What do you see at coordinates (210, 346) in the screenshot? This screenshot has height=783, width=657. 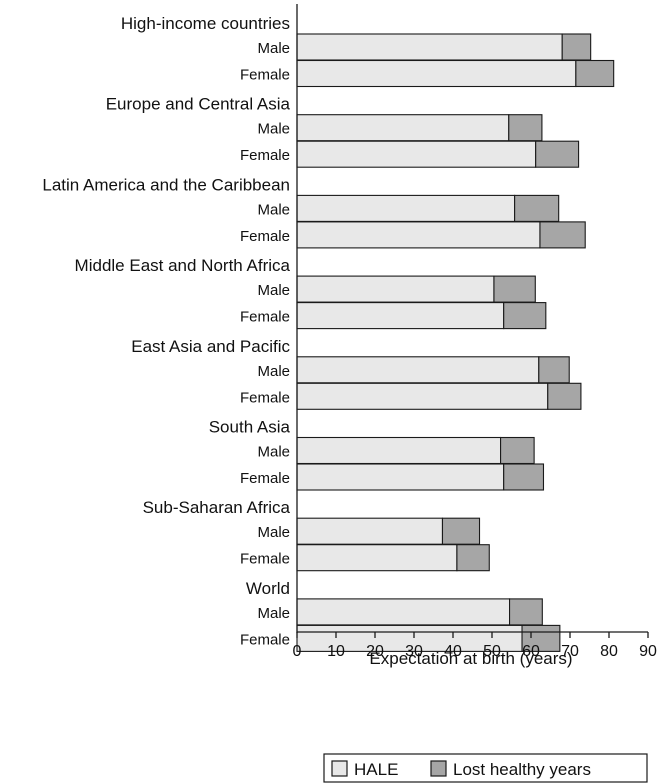 I see `region-label: East Asia and Pacific` at bounding box center [210, 346].